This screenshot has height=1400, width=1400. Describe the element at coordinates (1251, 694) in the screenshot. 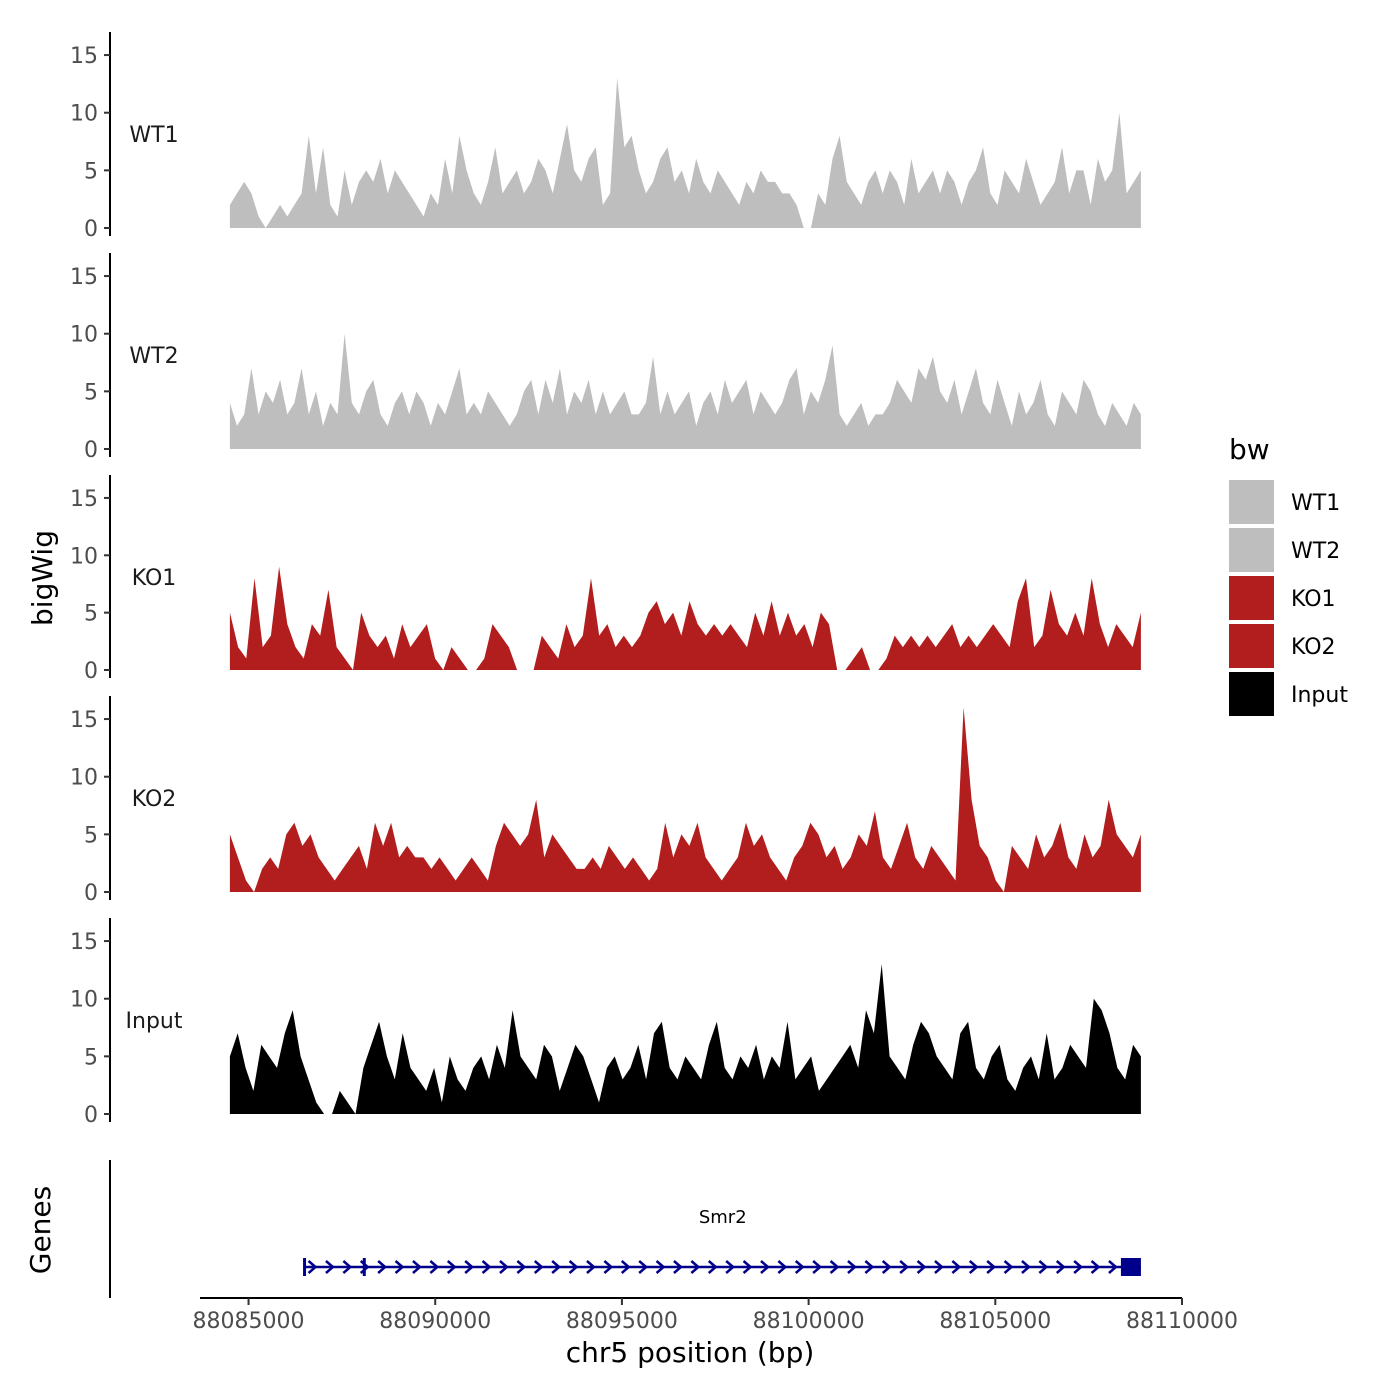

I see `legend-swatch-input` at that location.